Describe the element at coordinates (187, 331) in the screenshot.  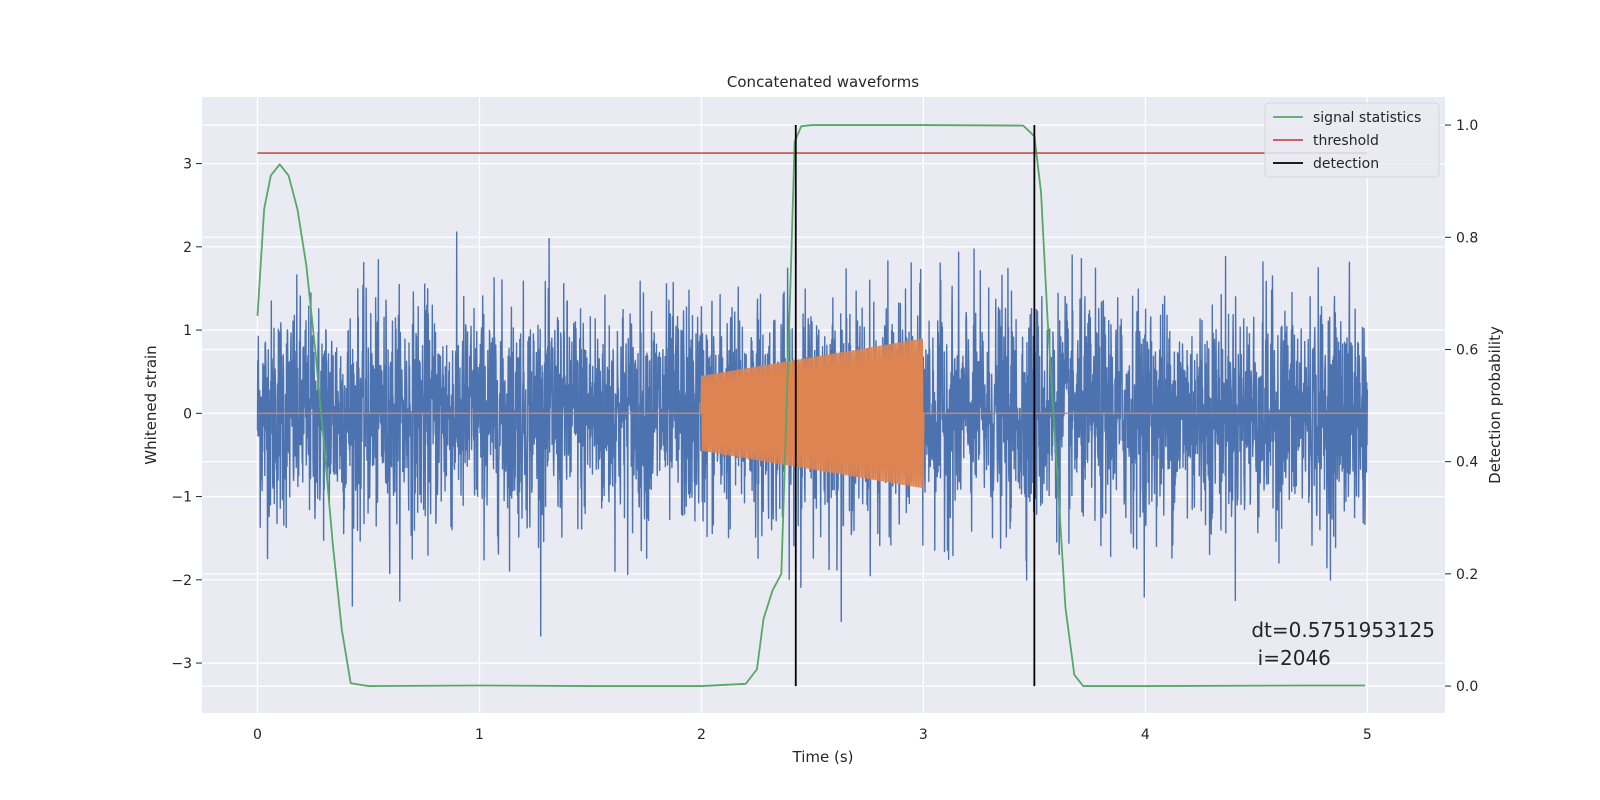
I see `y-tick-label: 1` at that location.